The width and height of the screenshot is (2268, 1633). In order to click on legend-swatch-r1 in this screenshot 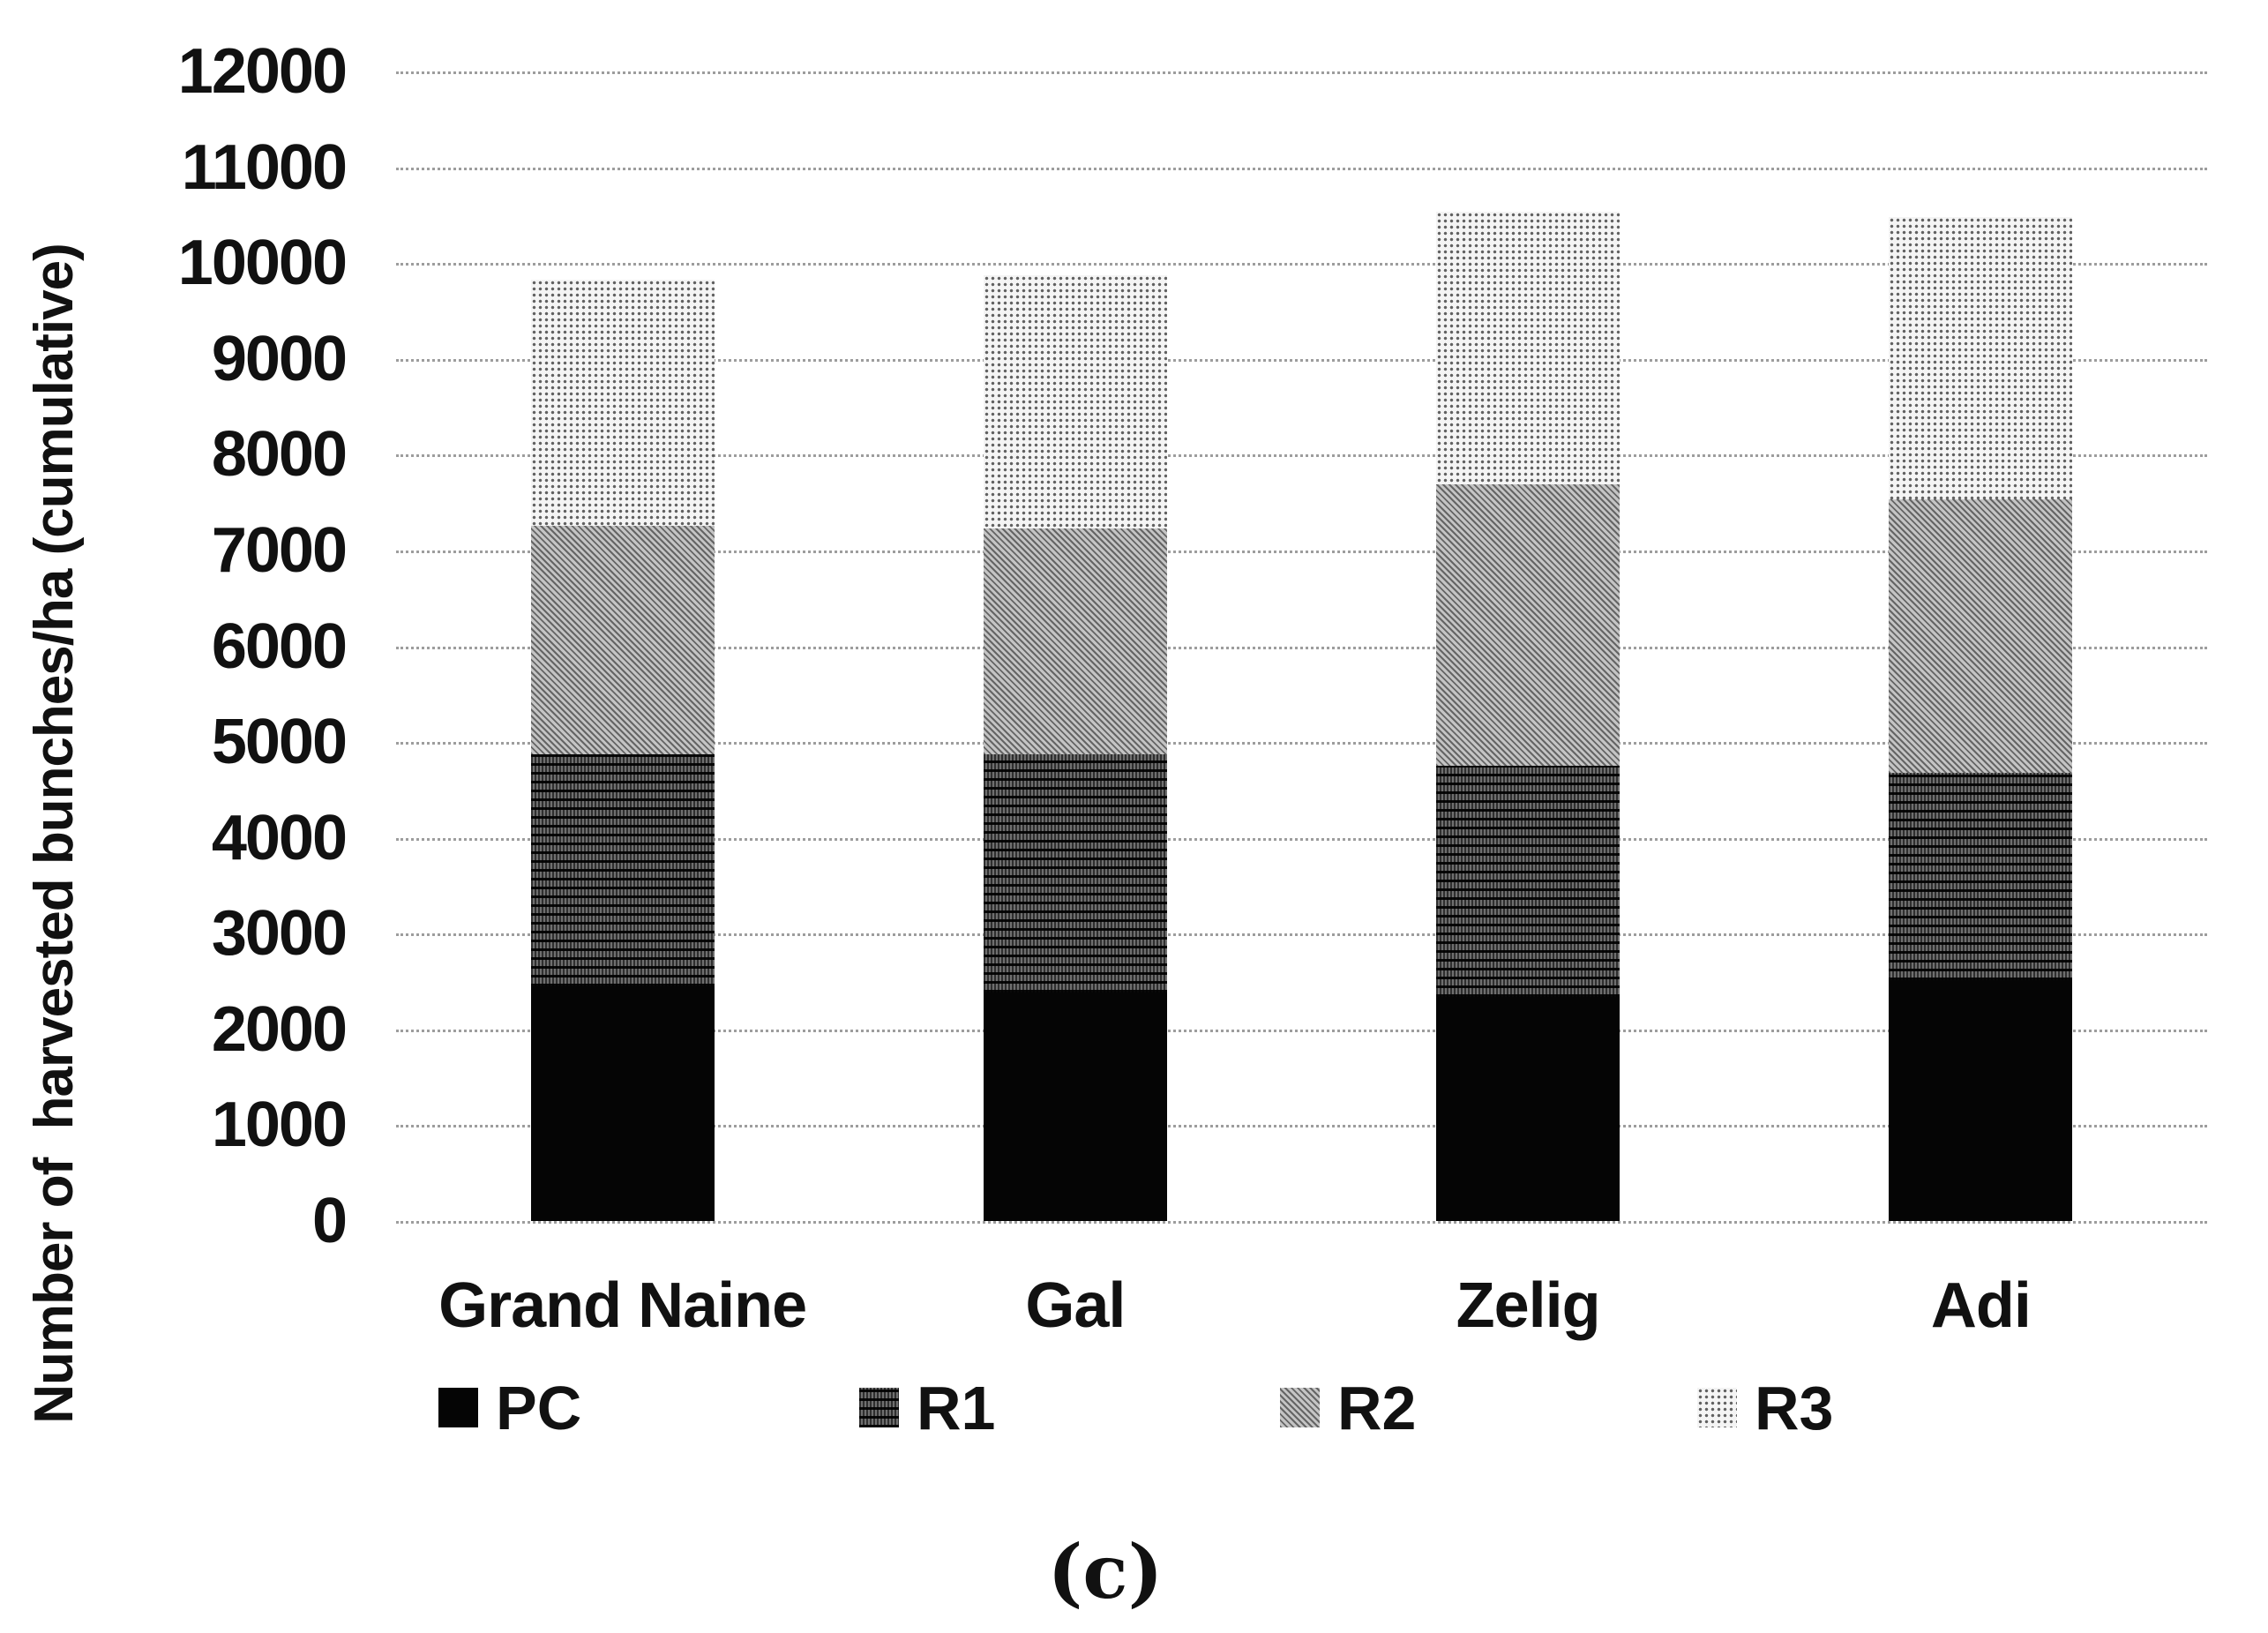, I will do `click(879, 1408)`.